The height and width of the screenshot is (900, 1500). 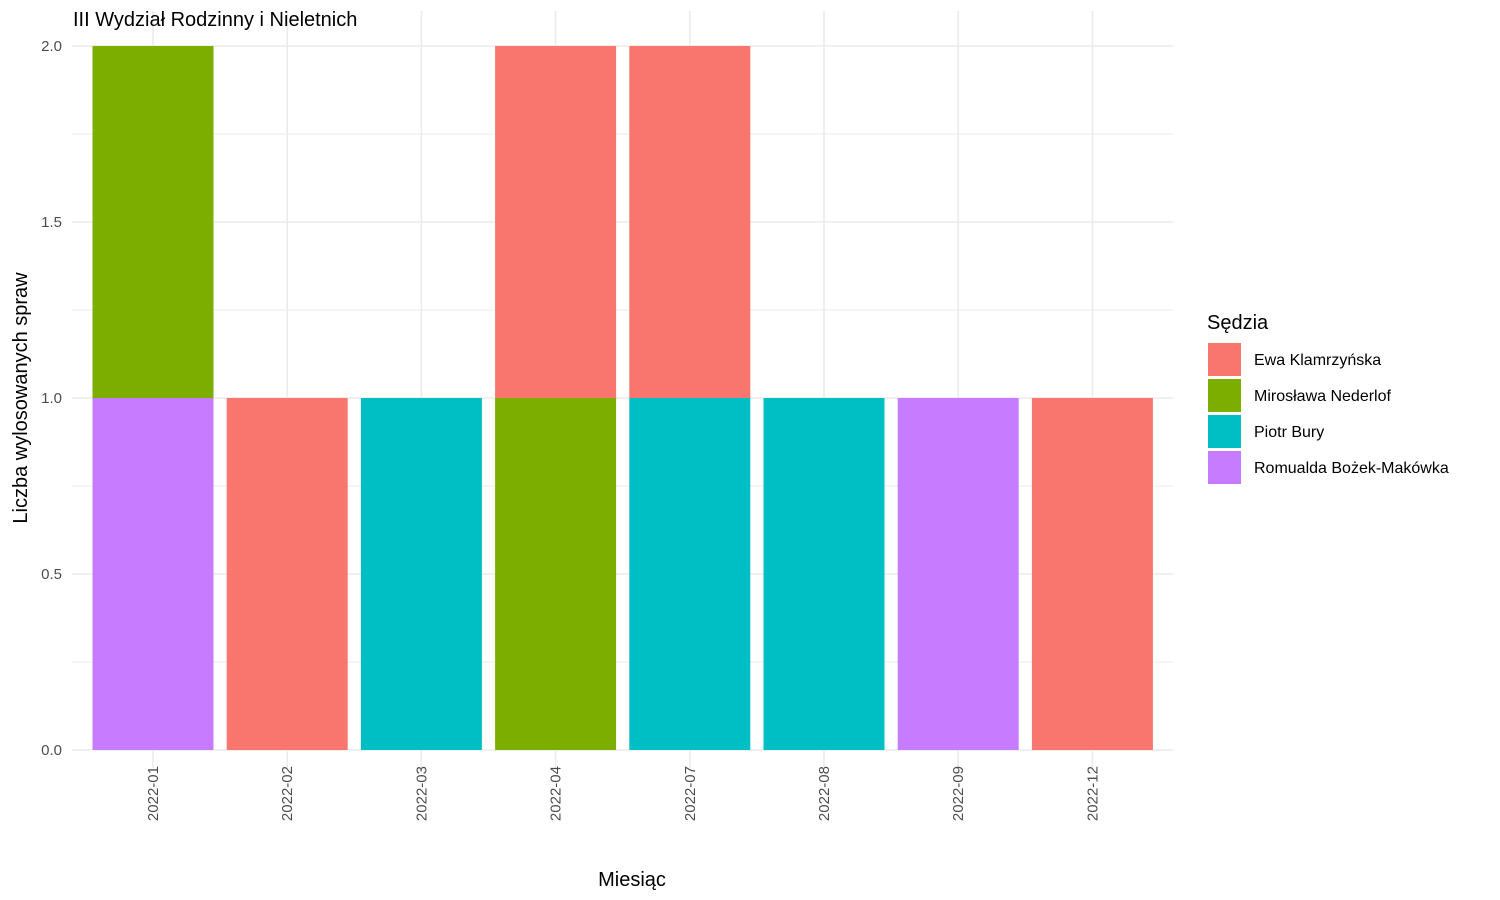 I want to click on chart-title: III Wydział Rodzinny i Nieletnich, so click(x=215, y=20).